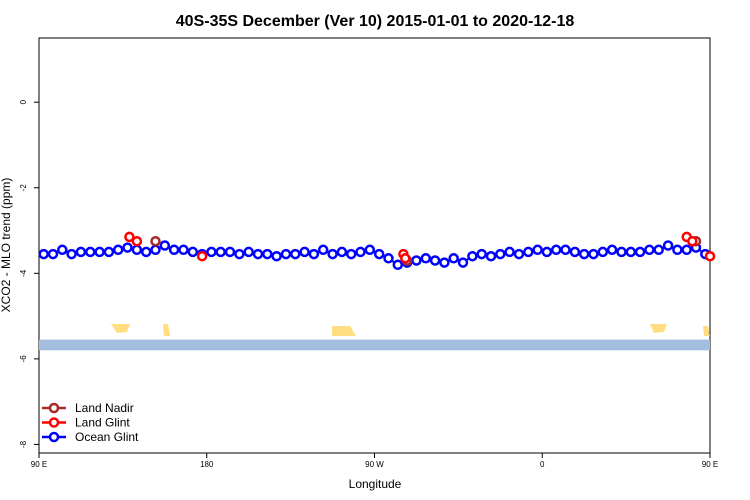 This screenshot has width=750, height=500. I want to click on y-tick-label: -8, so click(23, 444).